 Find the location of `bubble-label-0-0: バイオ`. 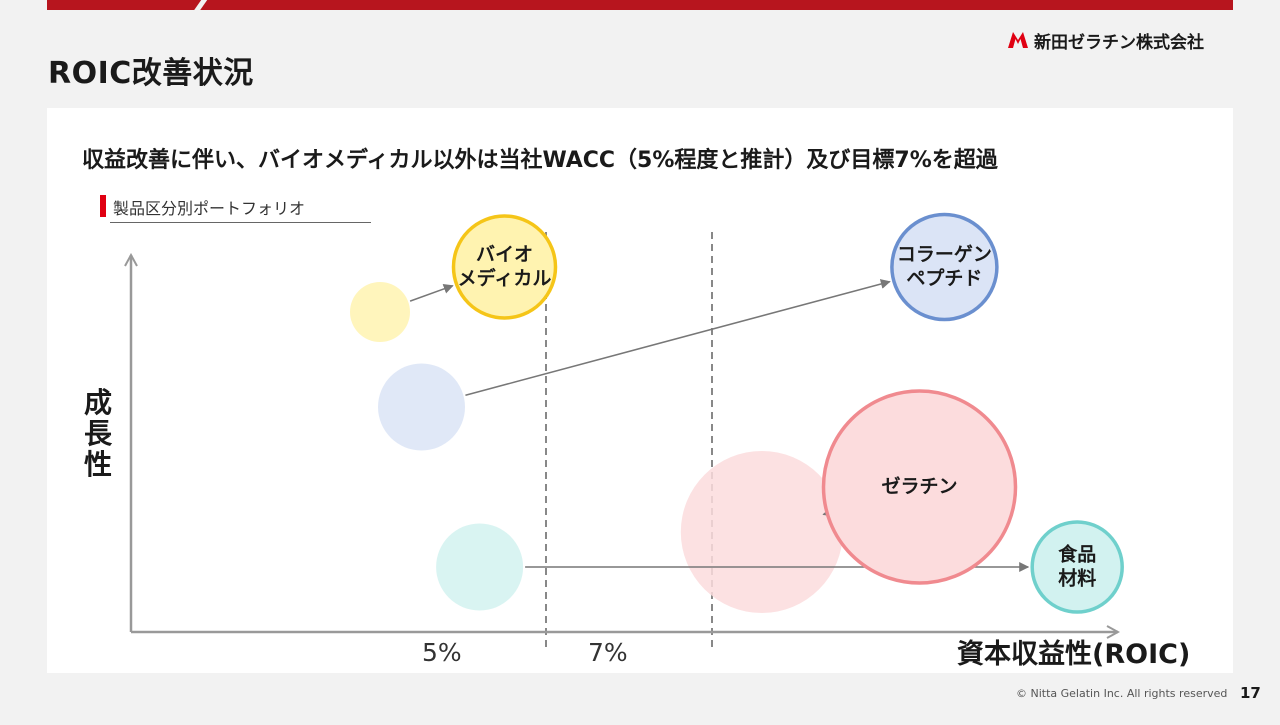

bubble-label-0-0: バイオ is located at coordinates (504, 255).